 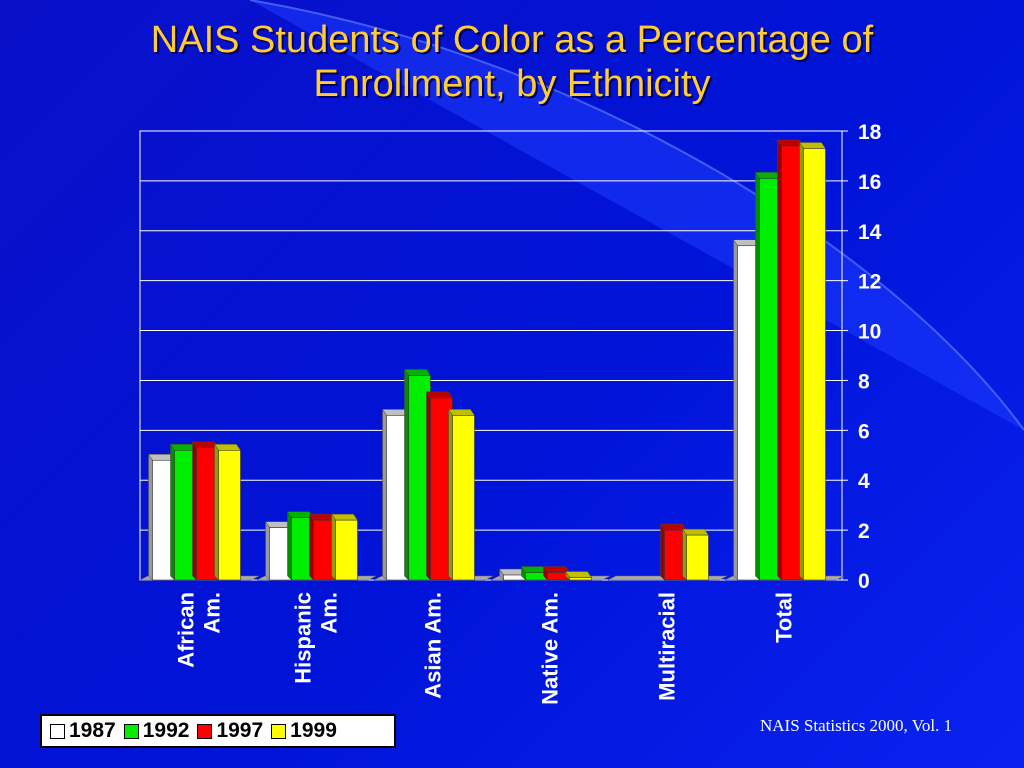 I want to click on x-tick-label-line: Multiracial, so click(x=667, y=646).